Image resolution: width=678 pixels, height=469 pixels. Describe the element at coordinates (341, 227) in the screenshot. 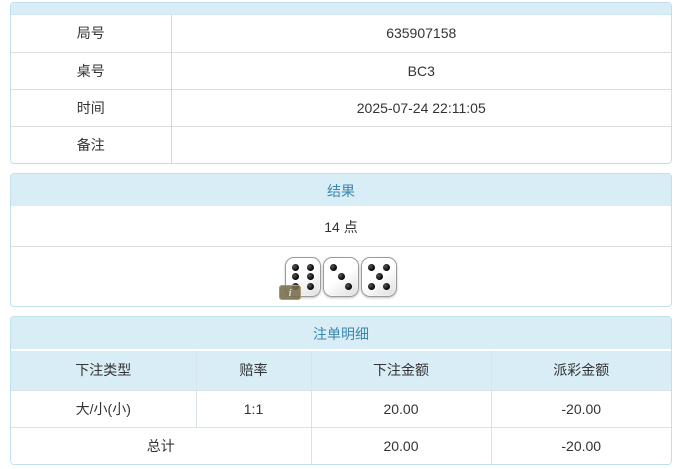

I see `result-points: 14 点` at that location.